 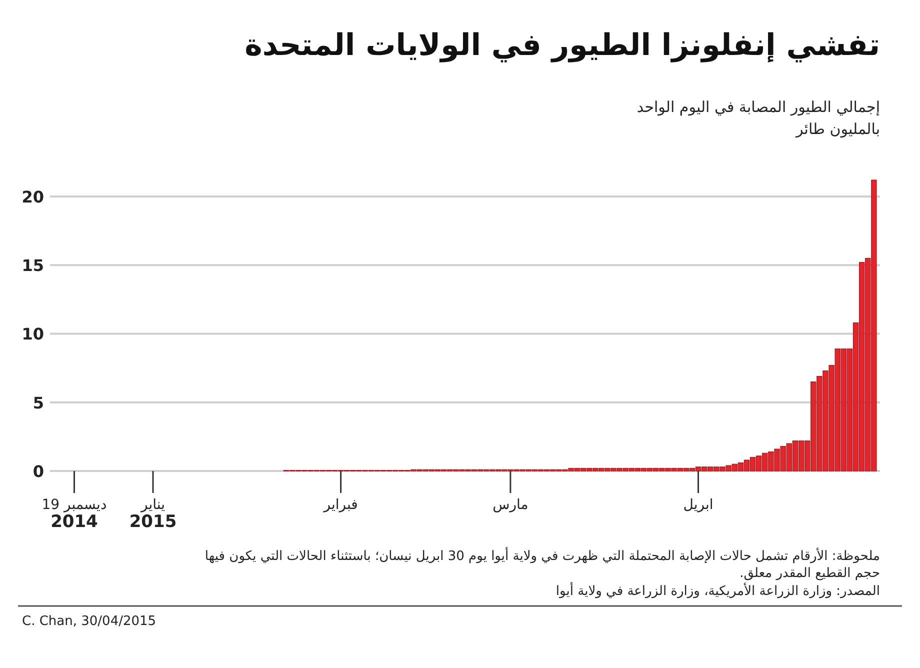 What do you see at coordinates (33, 196) in the screenshot?
I see `y-tick-label: 20` at bounding box center [33, 196].